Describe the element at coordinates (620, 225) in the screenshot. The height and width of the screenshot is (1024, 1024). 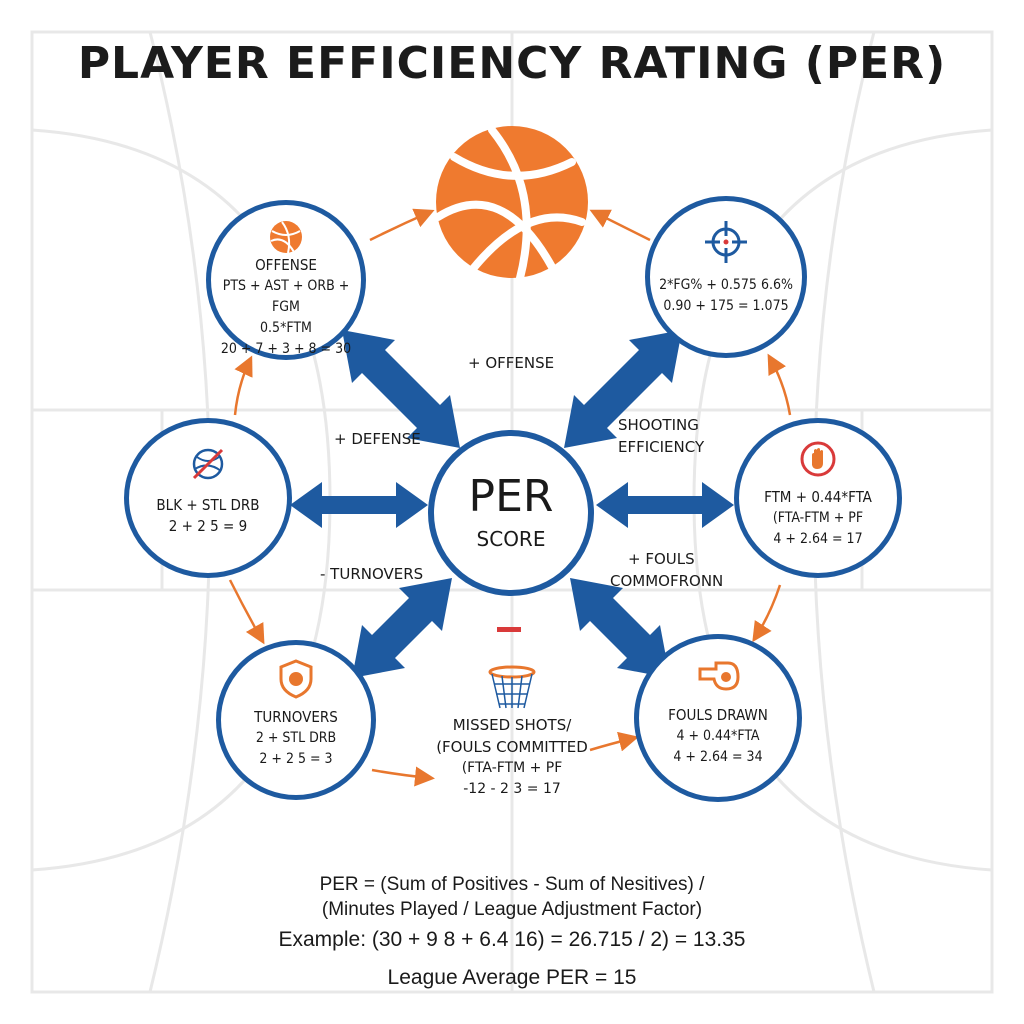
I see `arrow-shooting-to-ball` at that location.